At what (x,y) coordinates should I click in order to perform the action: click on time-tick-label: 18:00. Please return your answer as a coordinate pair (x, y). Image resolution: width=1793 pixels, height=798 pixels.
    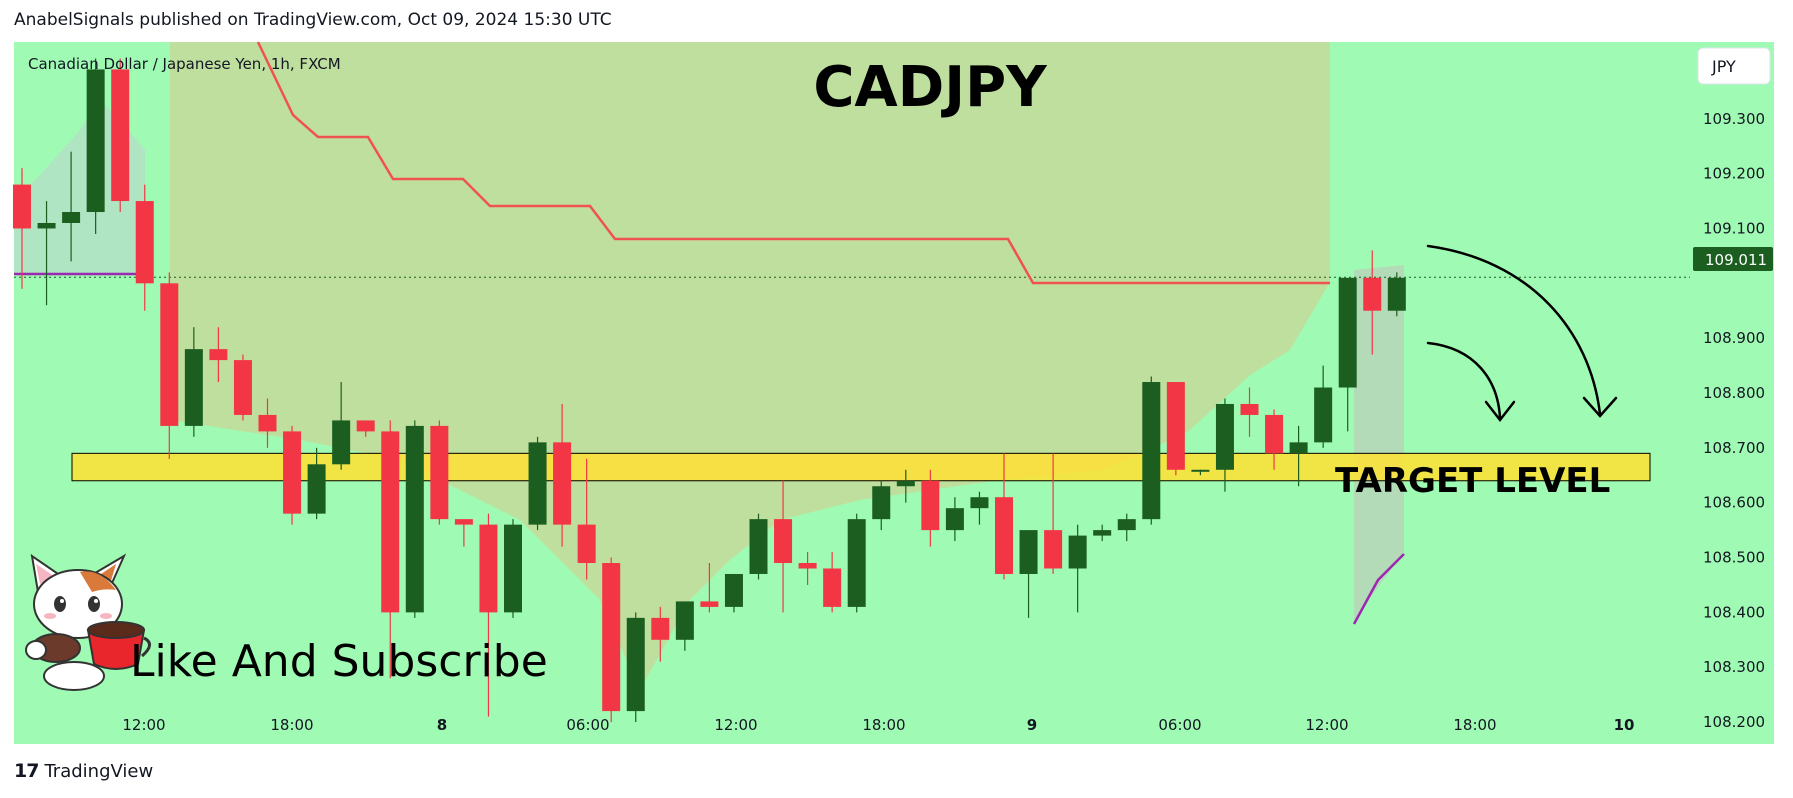
    Looking at the image, I should click on (883, 725).